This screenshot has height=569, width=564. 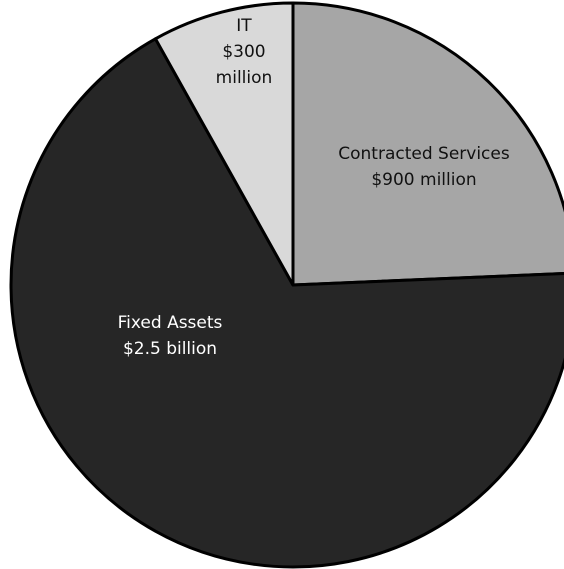 What do you see at coordinates (244, 78) in the screenshot?
I see `slice-label-line: million` at bounding box center [244, 78].